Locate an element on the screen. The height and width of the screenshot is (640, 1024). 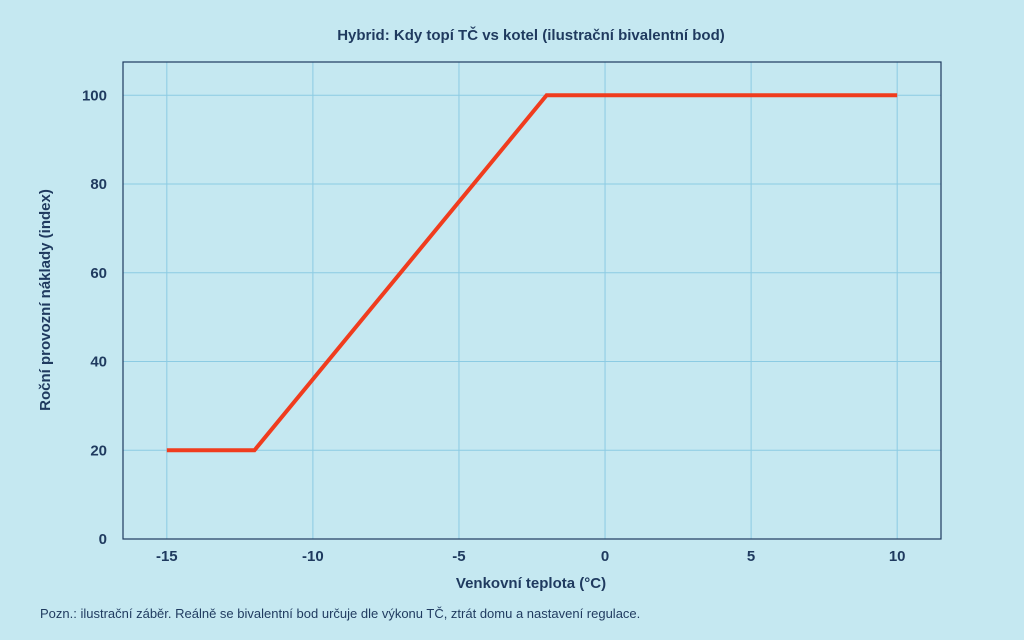
x-tick-label: 0 is located at coordinates (605, 556).